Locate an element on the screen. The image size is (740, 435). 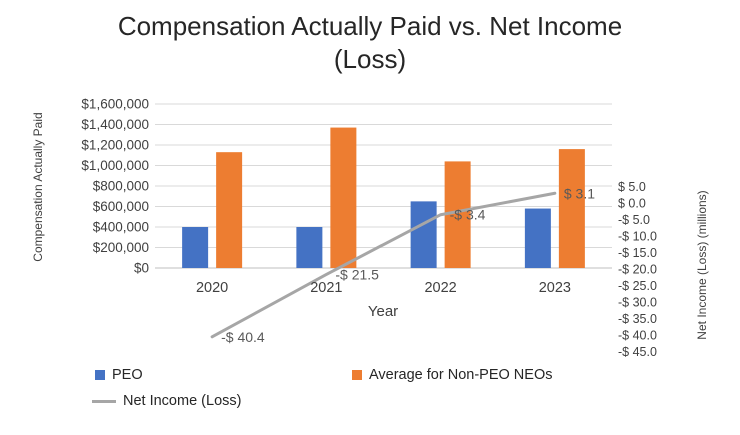
peo-legend-marker is located at coordinates (100, 375).